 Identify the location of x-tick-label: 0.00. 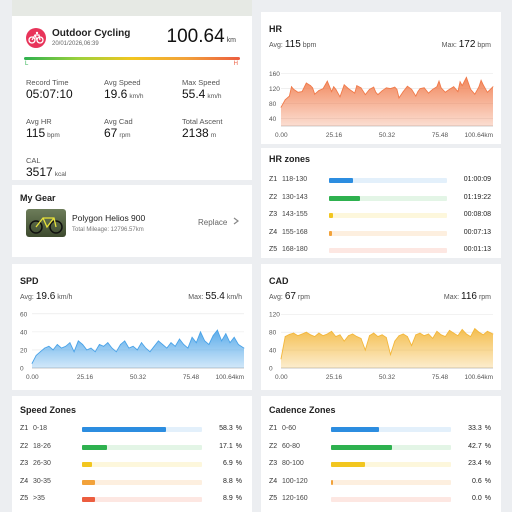
(281, 135).